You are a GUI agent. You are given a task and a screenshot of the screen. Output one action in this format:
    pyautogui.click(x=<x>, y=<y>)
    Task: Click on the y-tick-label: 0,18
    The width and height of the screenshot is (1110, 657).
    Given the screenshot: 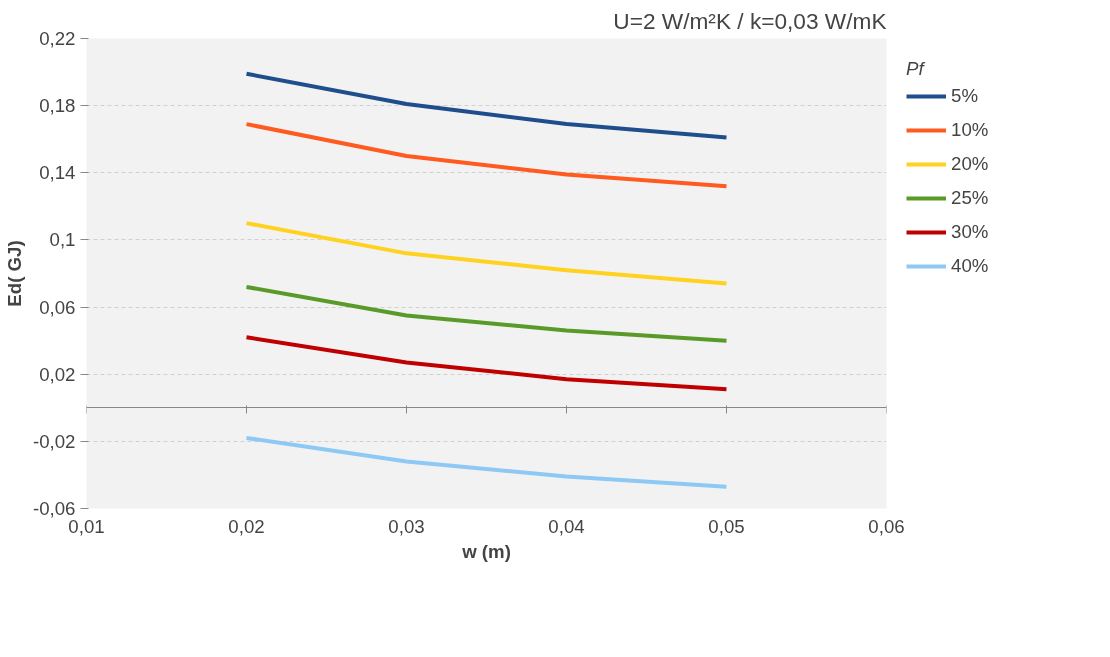 What is the action you would take?
    pyautogui.click(x=57, y=106)
    